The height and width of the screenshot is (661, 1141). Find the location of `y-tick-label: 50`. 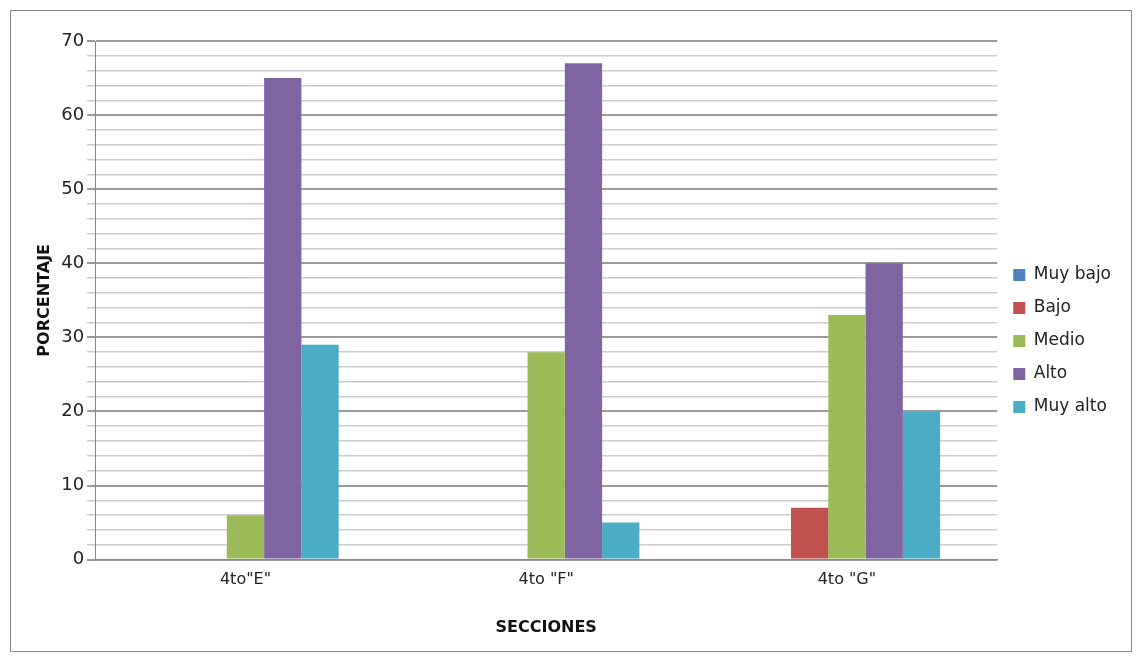

y-tick-label: 50 is located at coordinates (73, 187).